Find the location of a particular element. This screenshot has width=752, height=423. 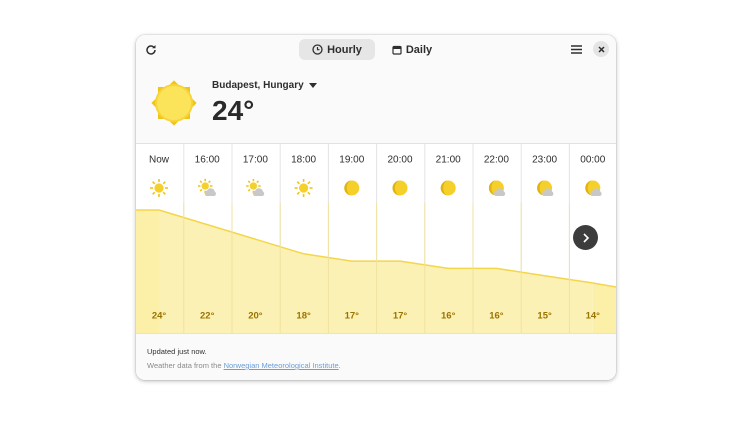

close-icon is located at coordinates (601, 49).